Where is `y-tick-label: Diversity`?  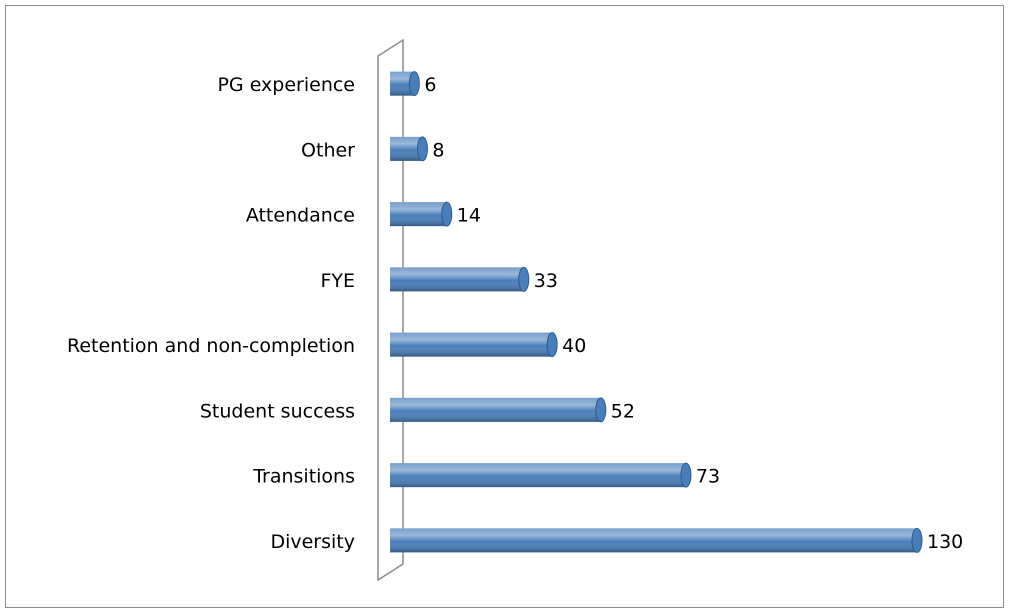 y-tick-label: Diversity is located at coordinates (312, 542).